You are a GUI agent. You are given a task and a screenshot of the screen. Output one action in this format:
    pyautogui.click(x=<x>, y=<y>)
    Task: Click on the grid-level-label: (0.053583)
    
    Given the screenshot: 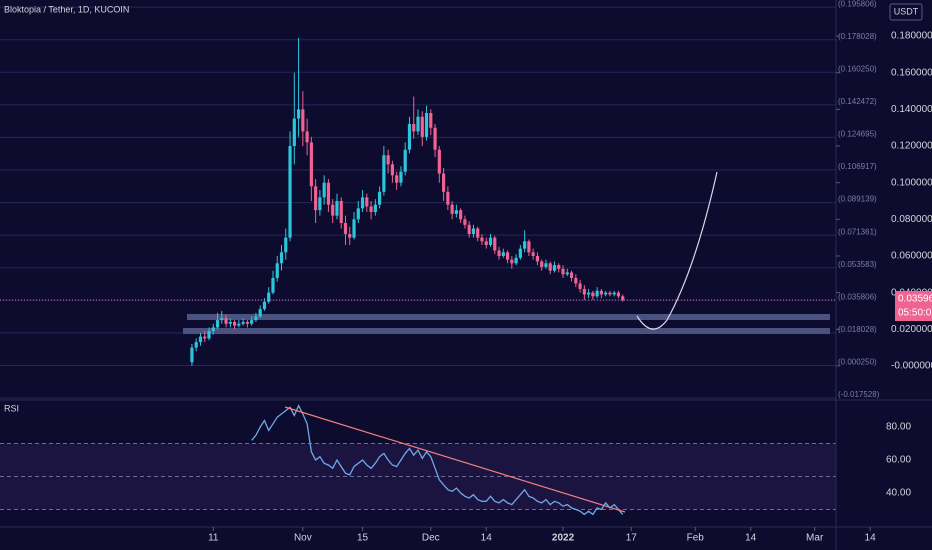 What is the action you would take?
    pyautogui.click(x=857, y=264)
    